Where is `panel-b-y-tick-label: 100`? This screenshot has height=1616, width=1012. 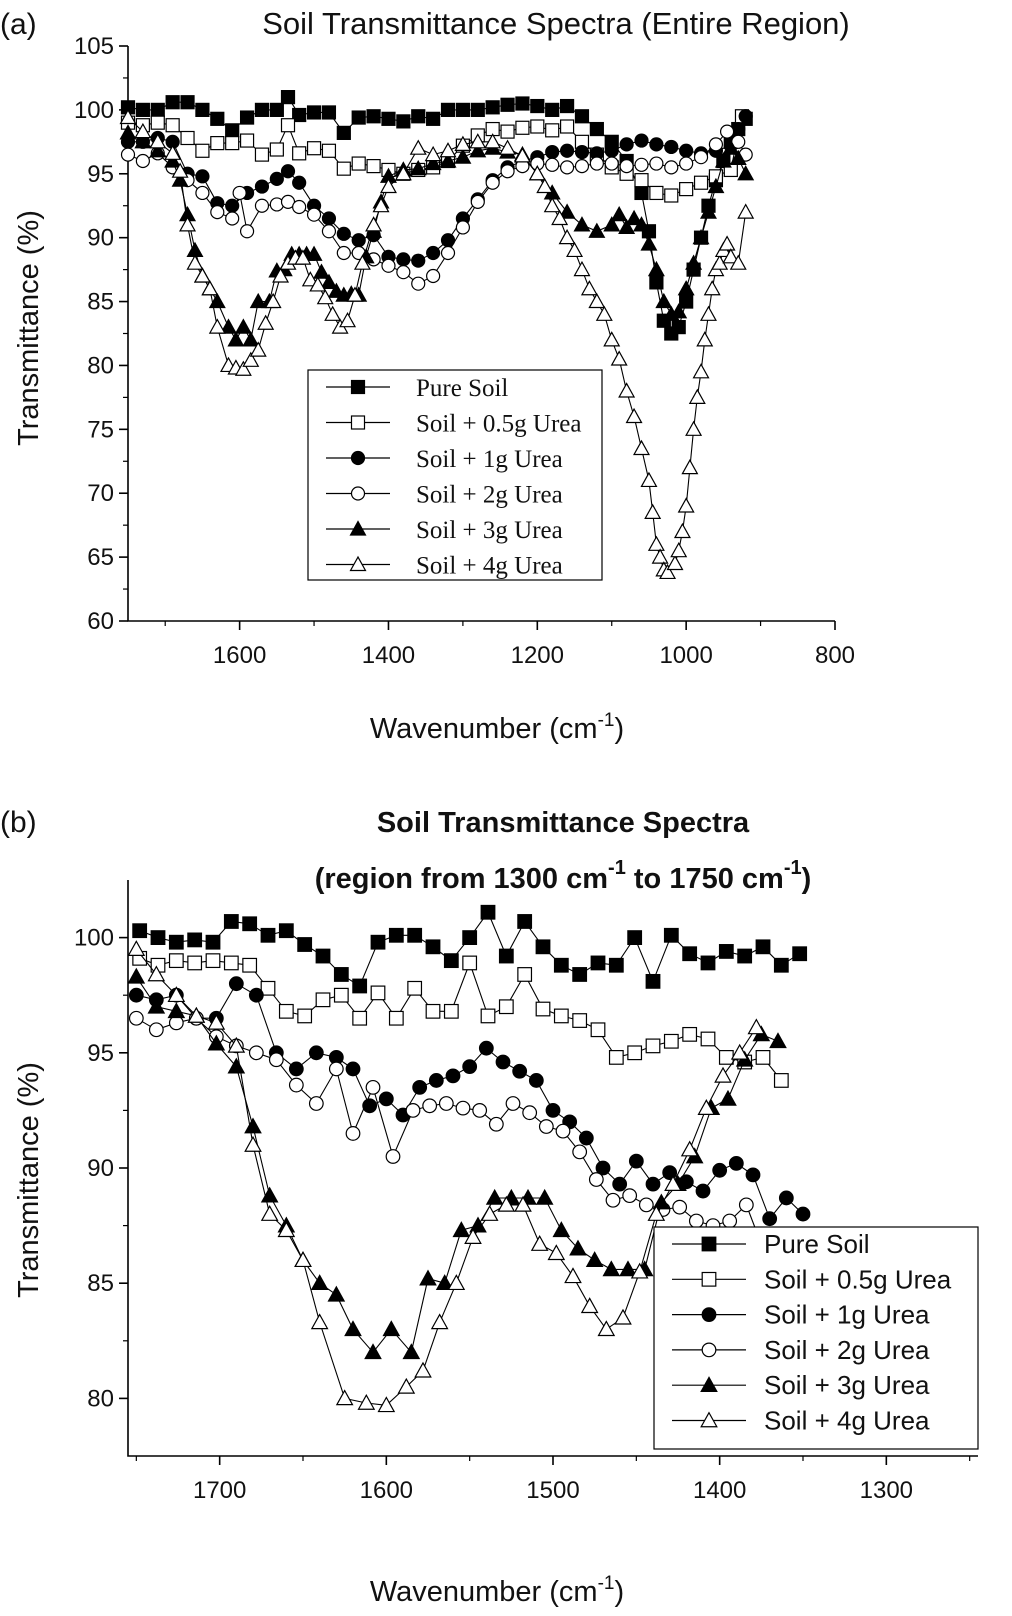
panel-b-y-tick-label: 100 is located at coordinates (94, 938).